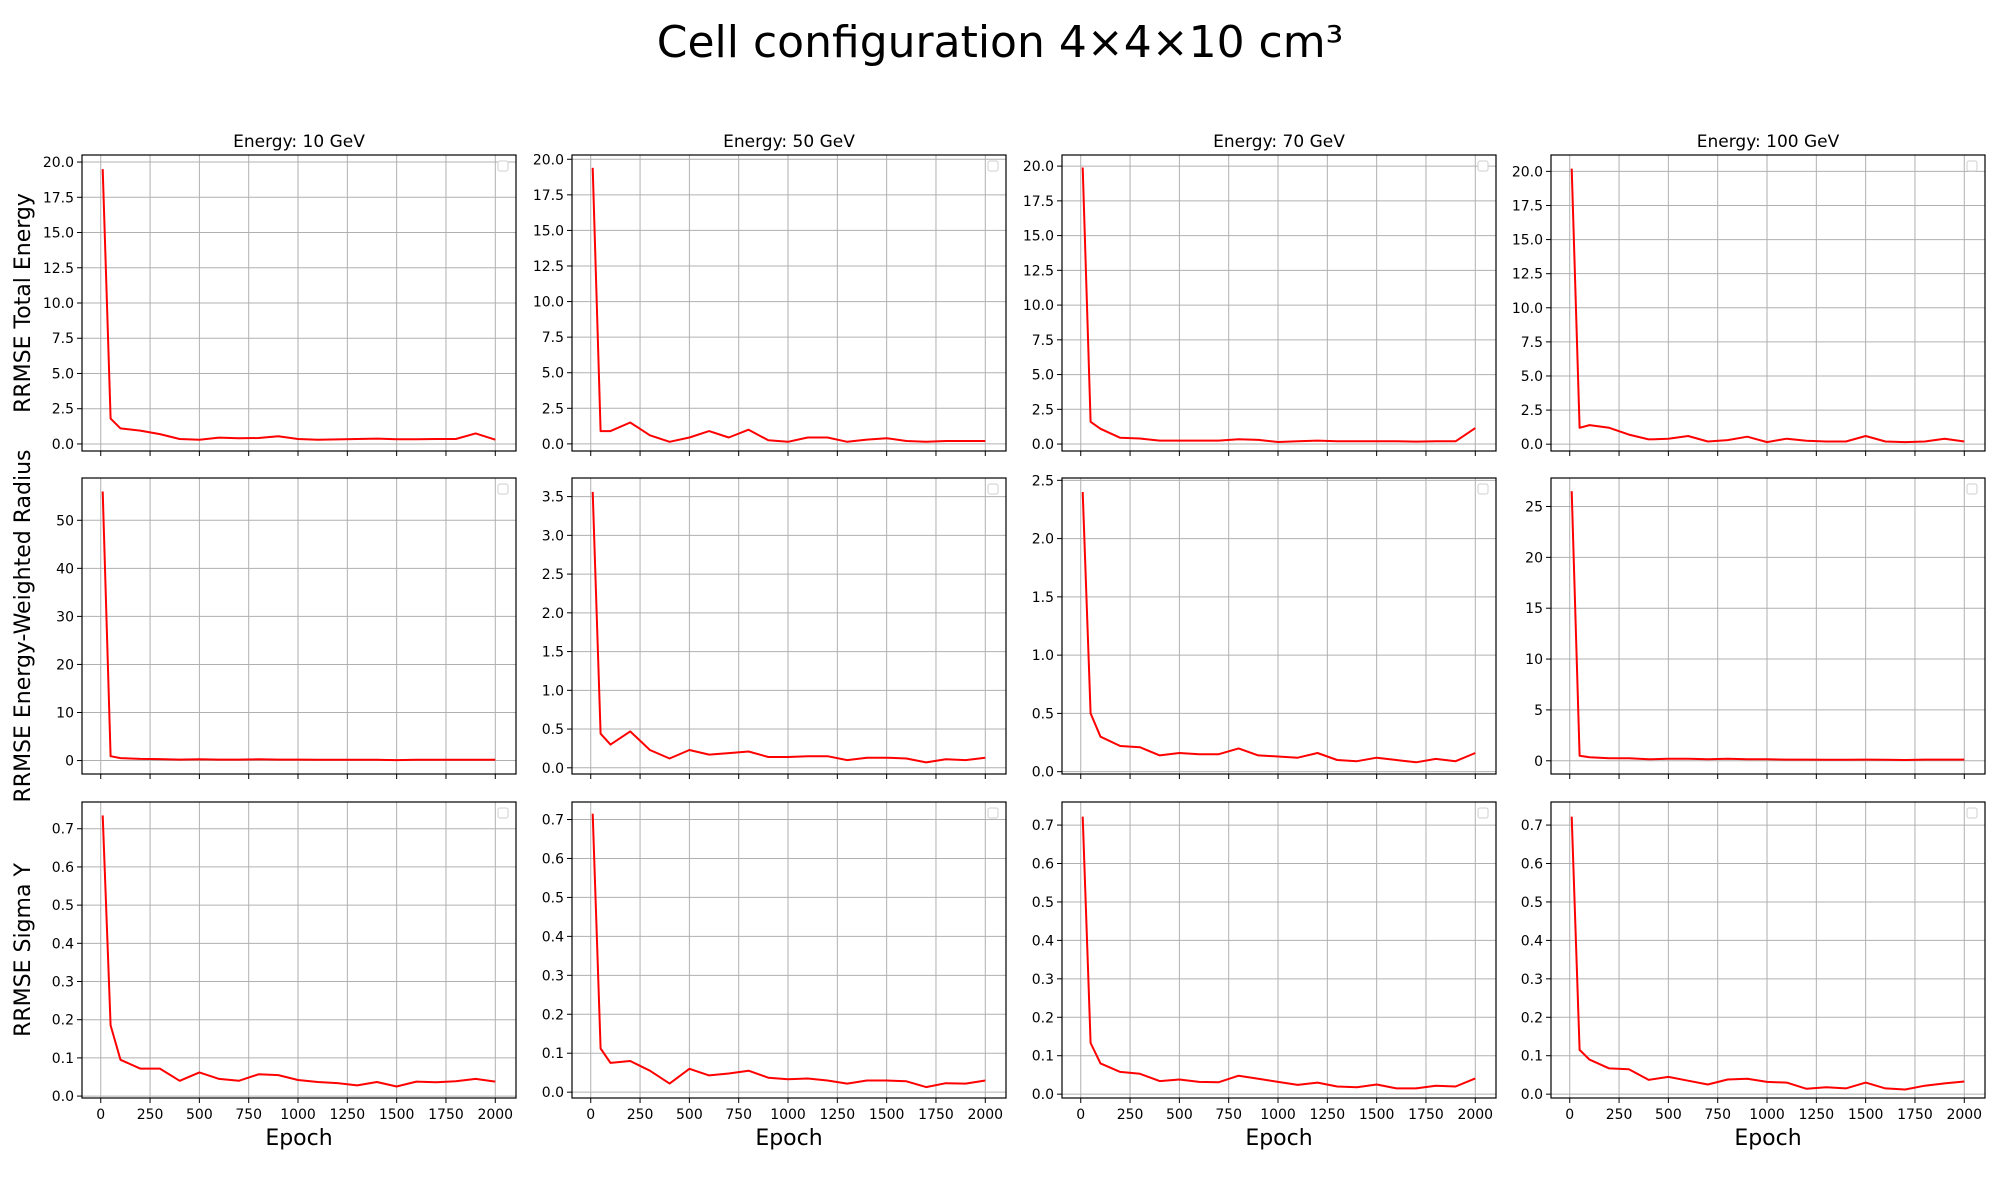 The width and height of the screenshot is (2000, 1200). Describe the element at coordinates (553, 691) in the screenshot. I see `y-tick-label: 1.0` at that location.